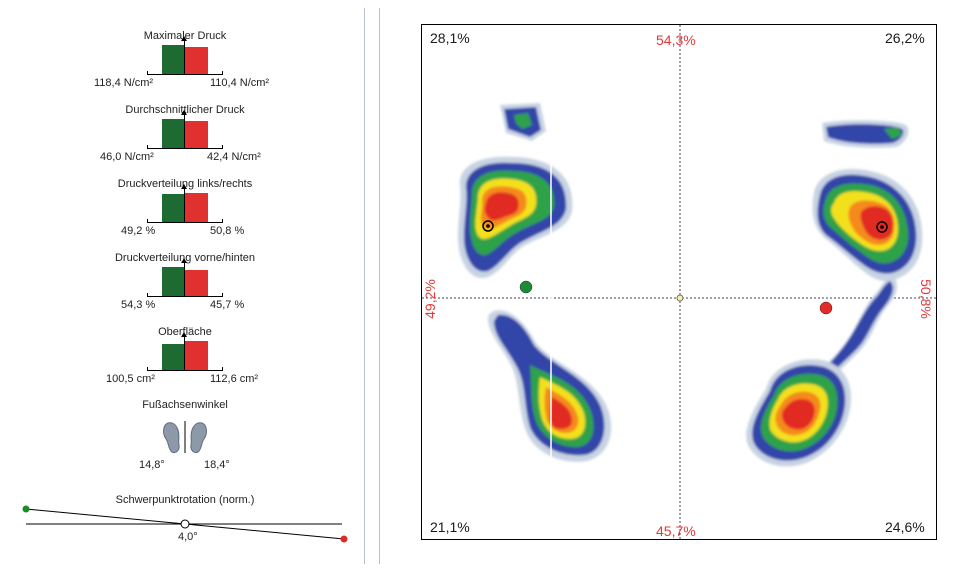 Image resolution: width=960 pixels, height=570 pixels. I want to click on quadrant-top-left: 28,1%, so click(450, 38).